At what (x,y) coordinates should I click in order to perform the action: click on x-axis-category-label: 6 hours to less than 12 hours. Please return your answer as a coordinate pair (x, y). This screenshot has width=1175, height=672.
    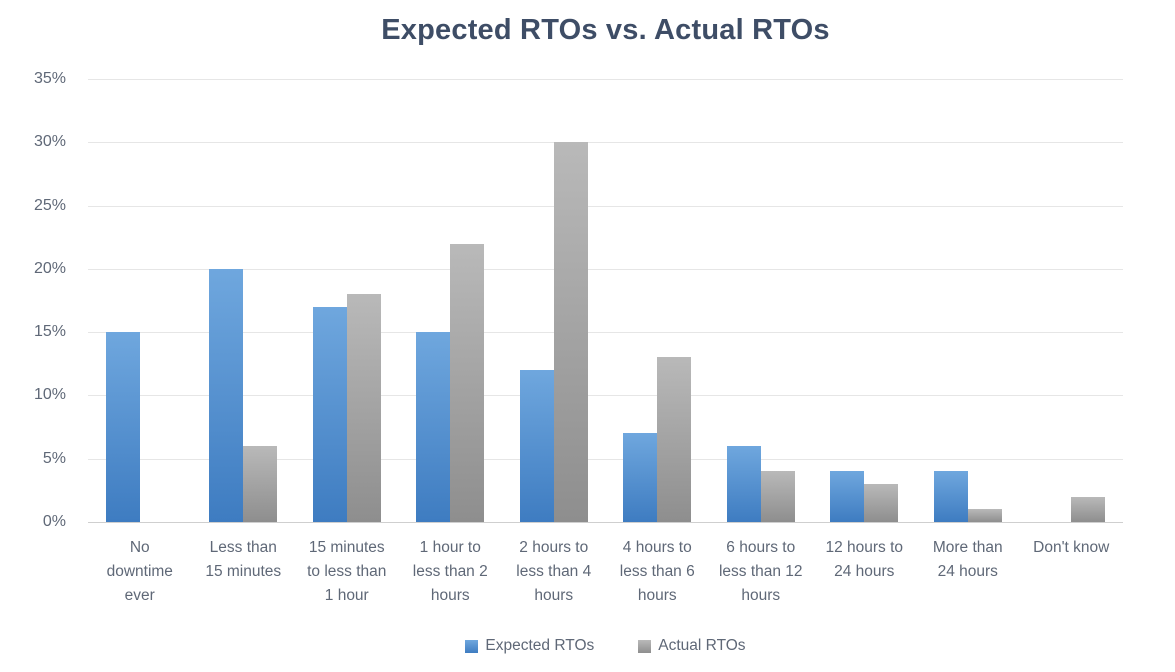
    Looking at the image, I should click on (760, 571).